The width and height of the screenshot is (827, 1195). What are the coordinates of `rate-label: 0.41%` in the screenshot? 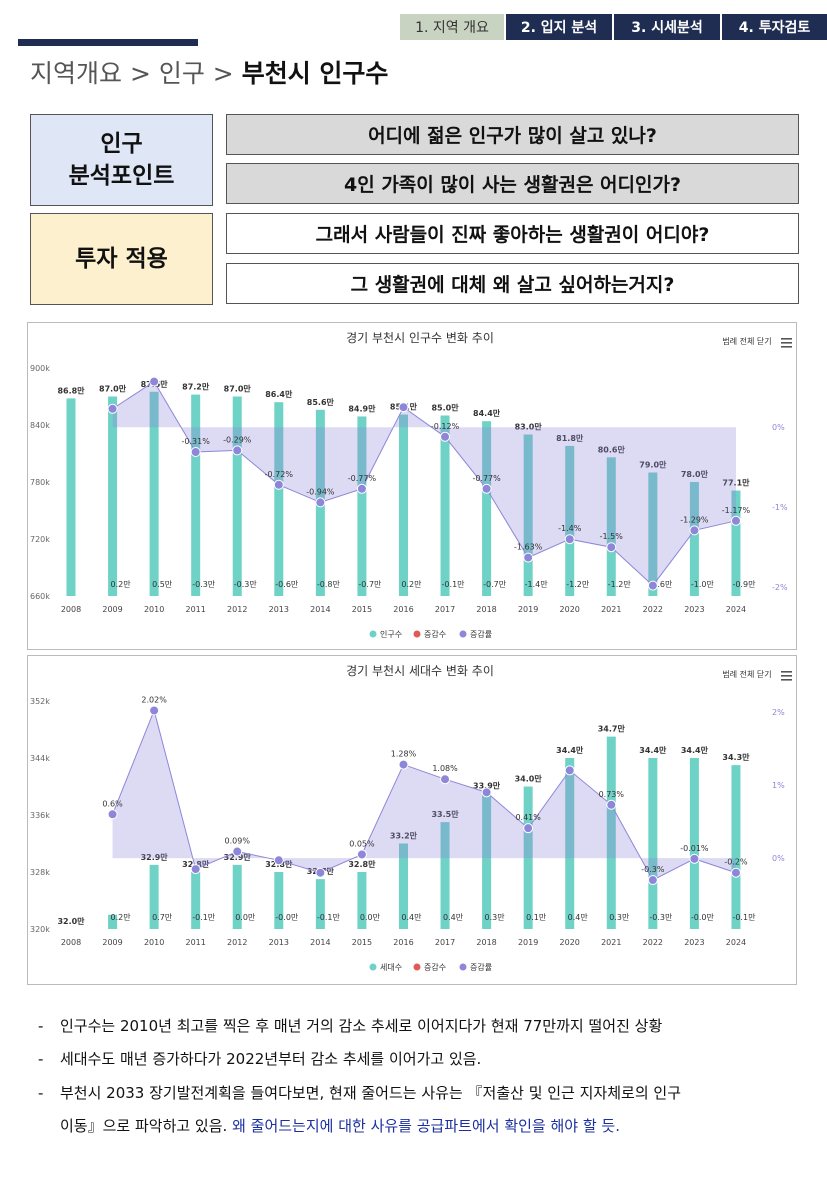 It's located at (528, 817).